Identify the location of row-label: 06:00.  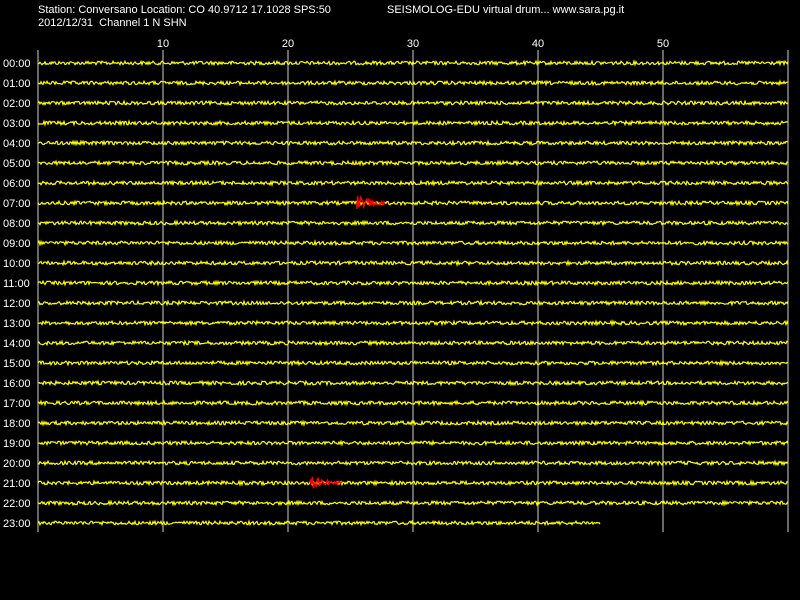
(17, 184).